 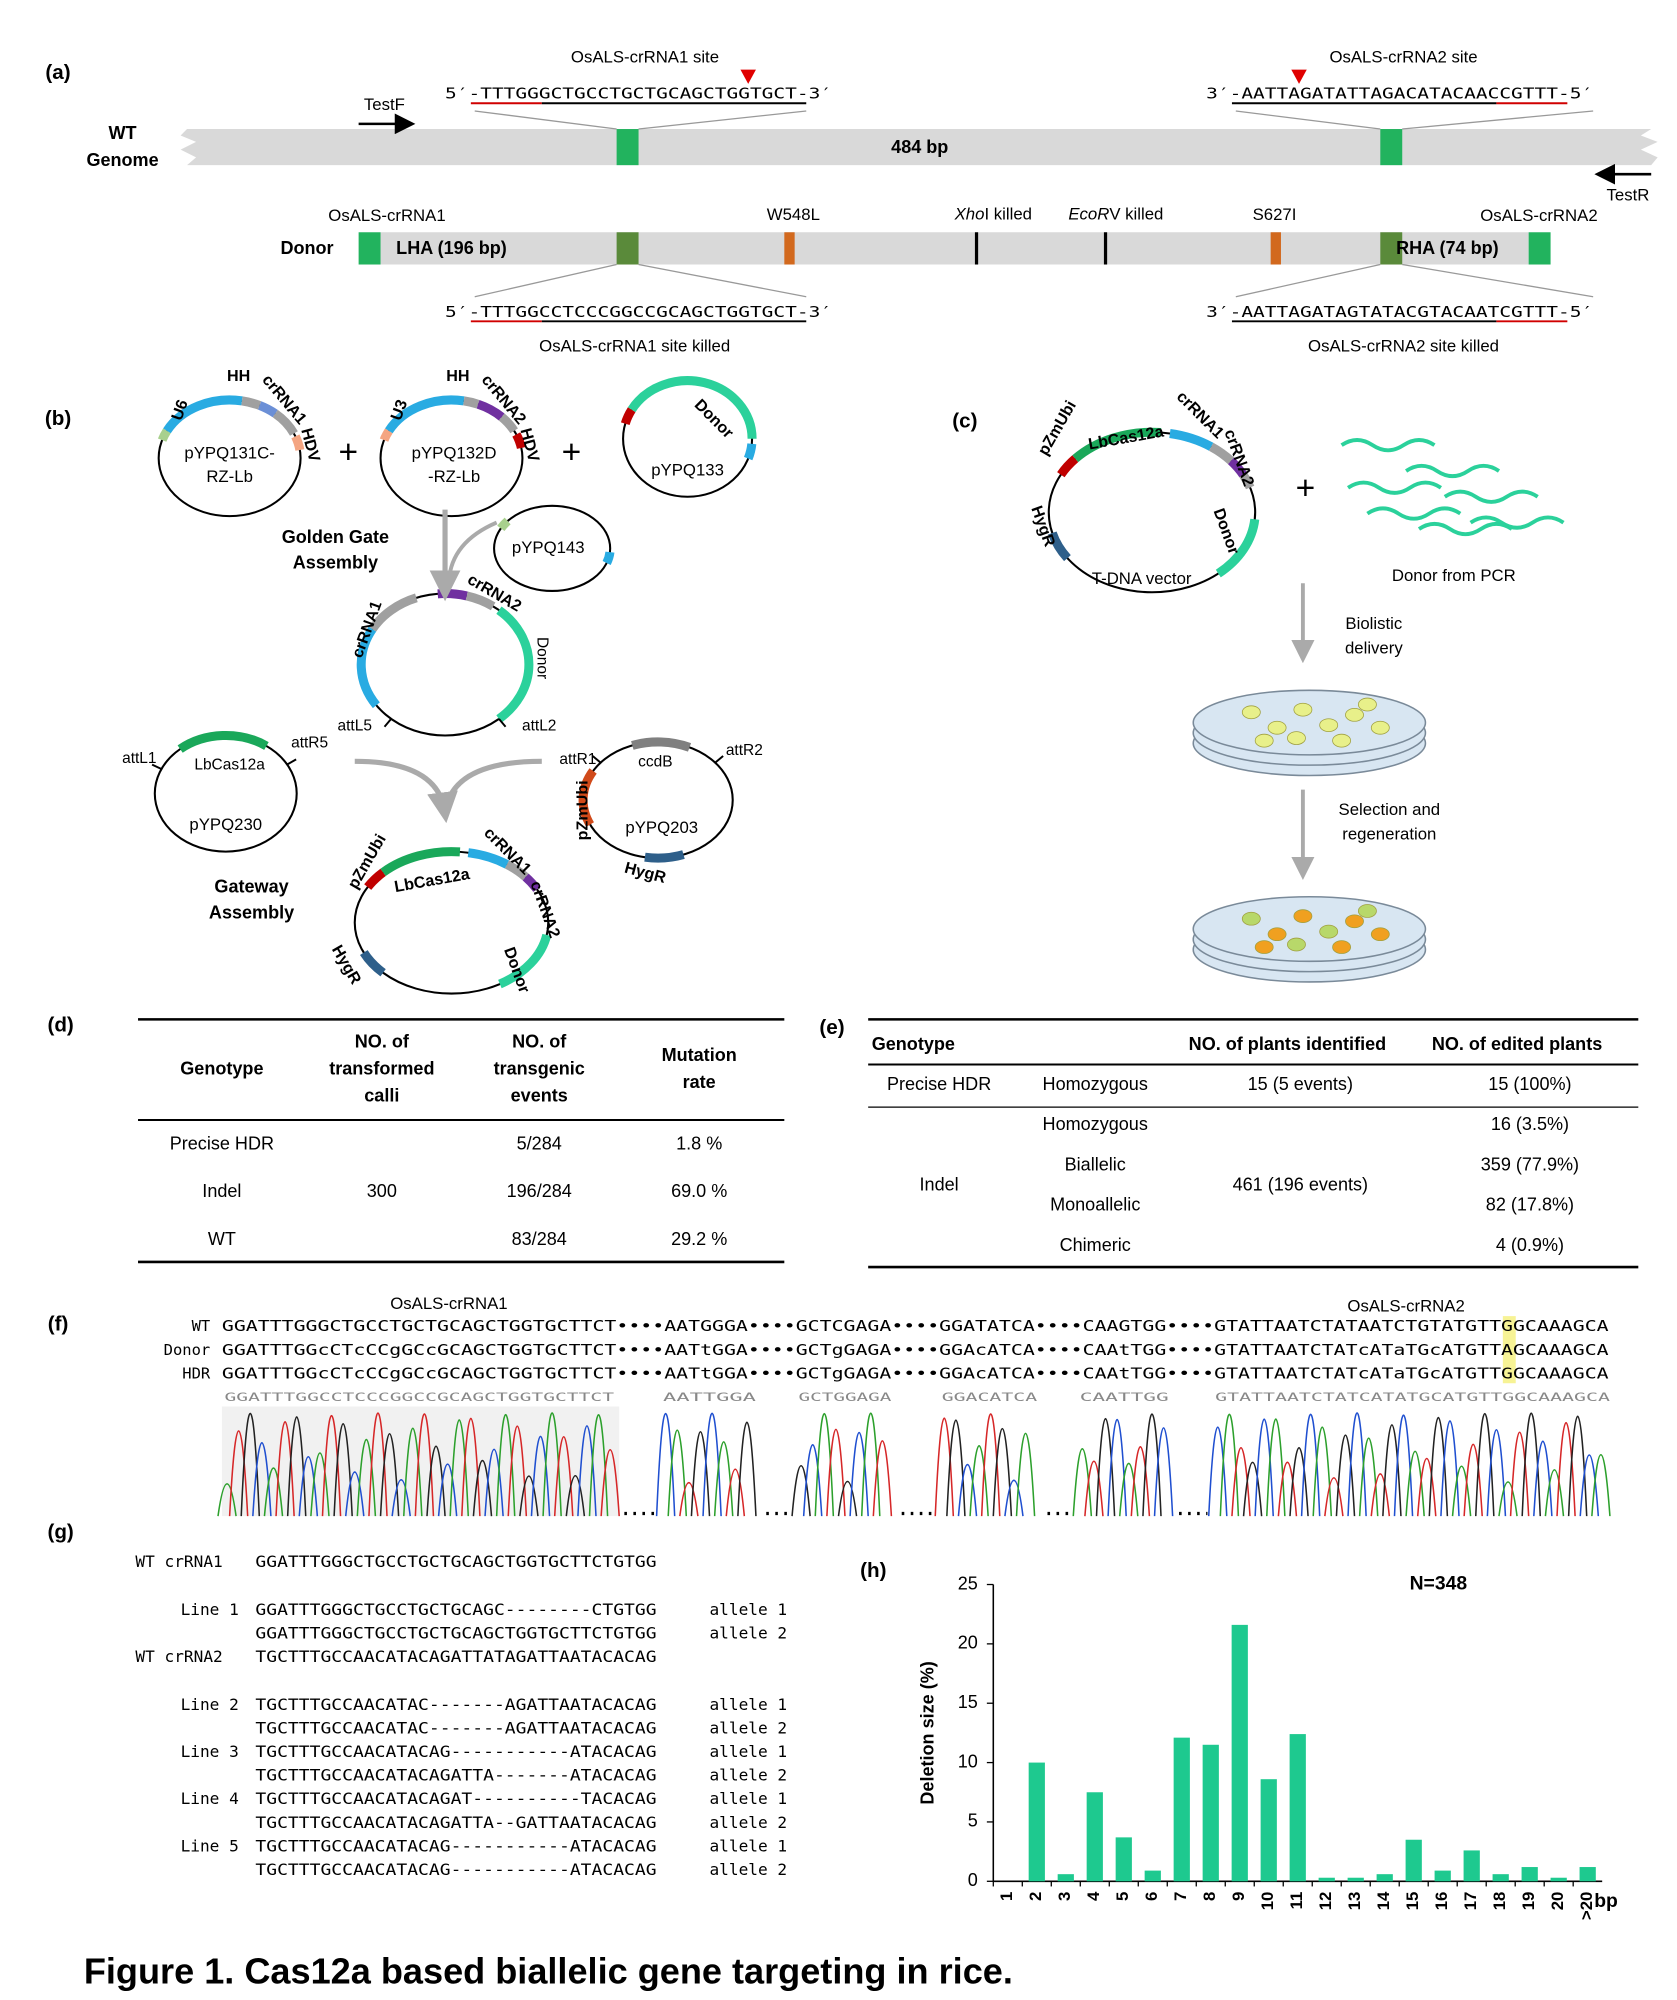 I want to click on label: 15 (5 events), so click(x=1300, y=1084).